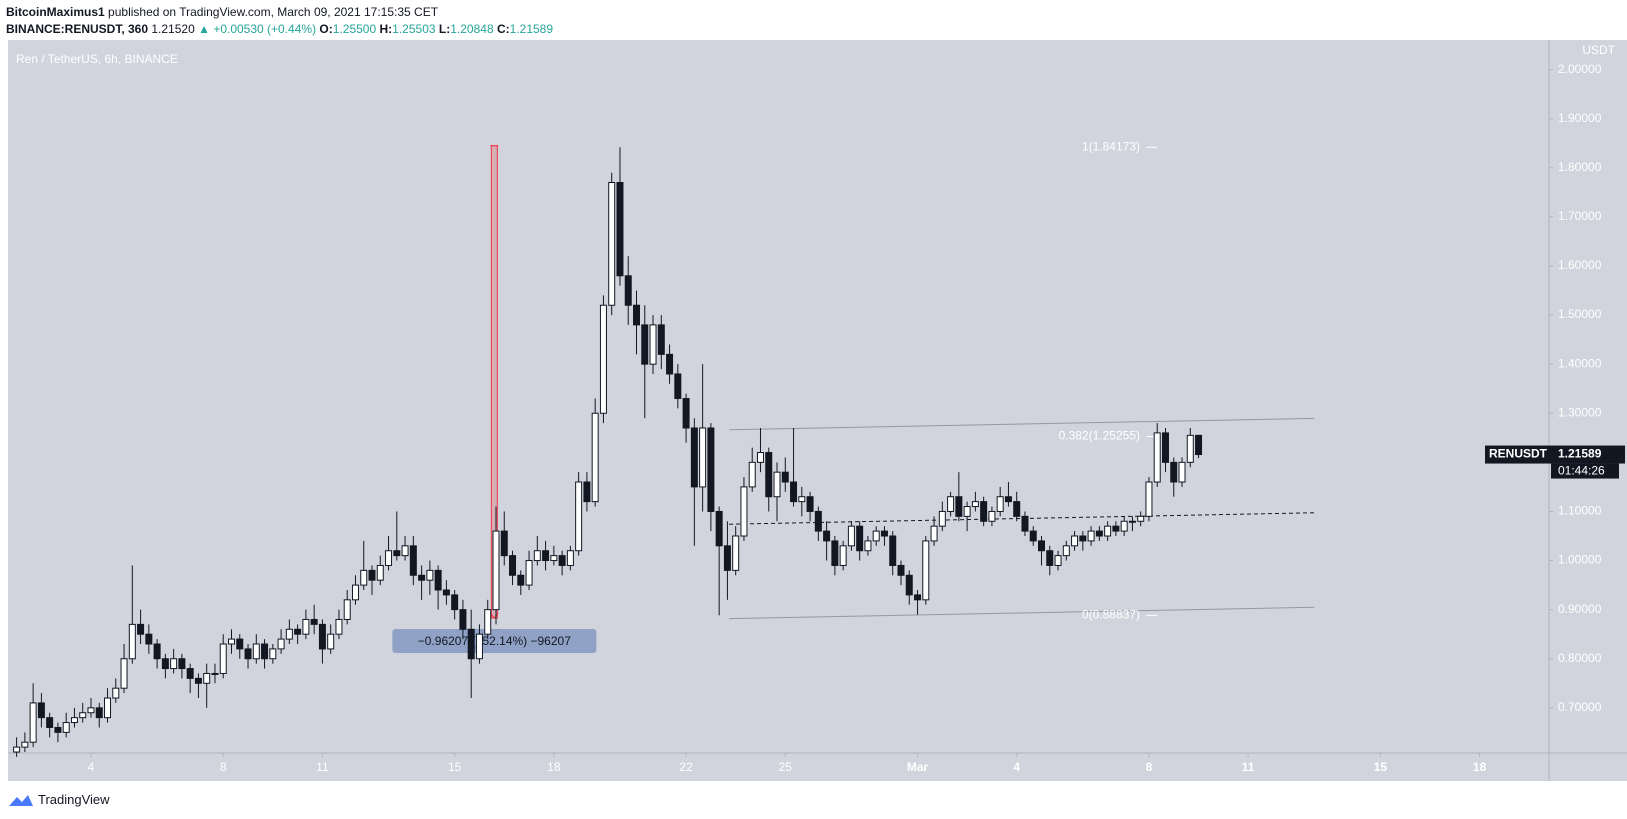 The height and width of the screenshot is (819, 1627). Describe the element at coordinates (1580, 454) in the screenshot. I see `price-tag-value: 1.21589` at that location.